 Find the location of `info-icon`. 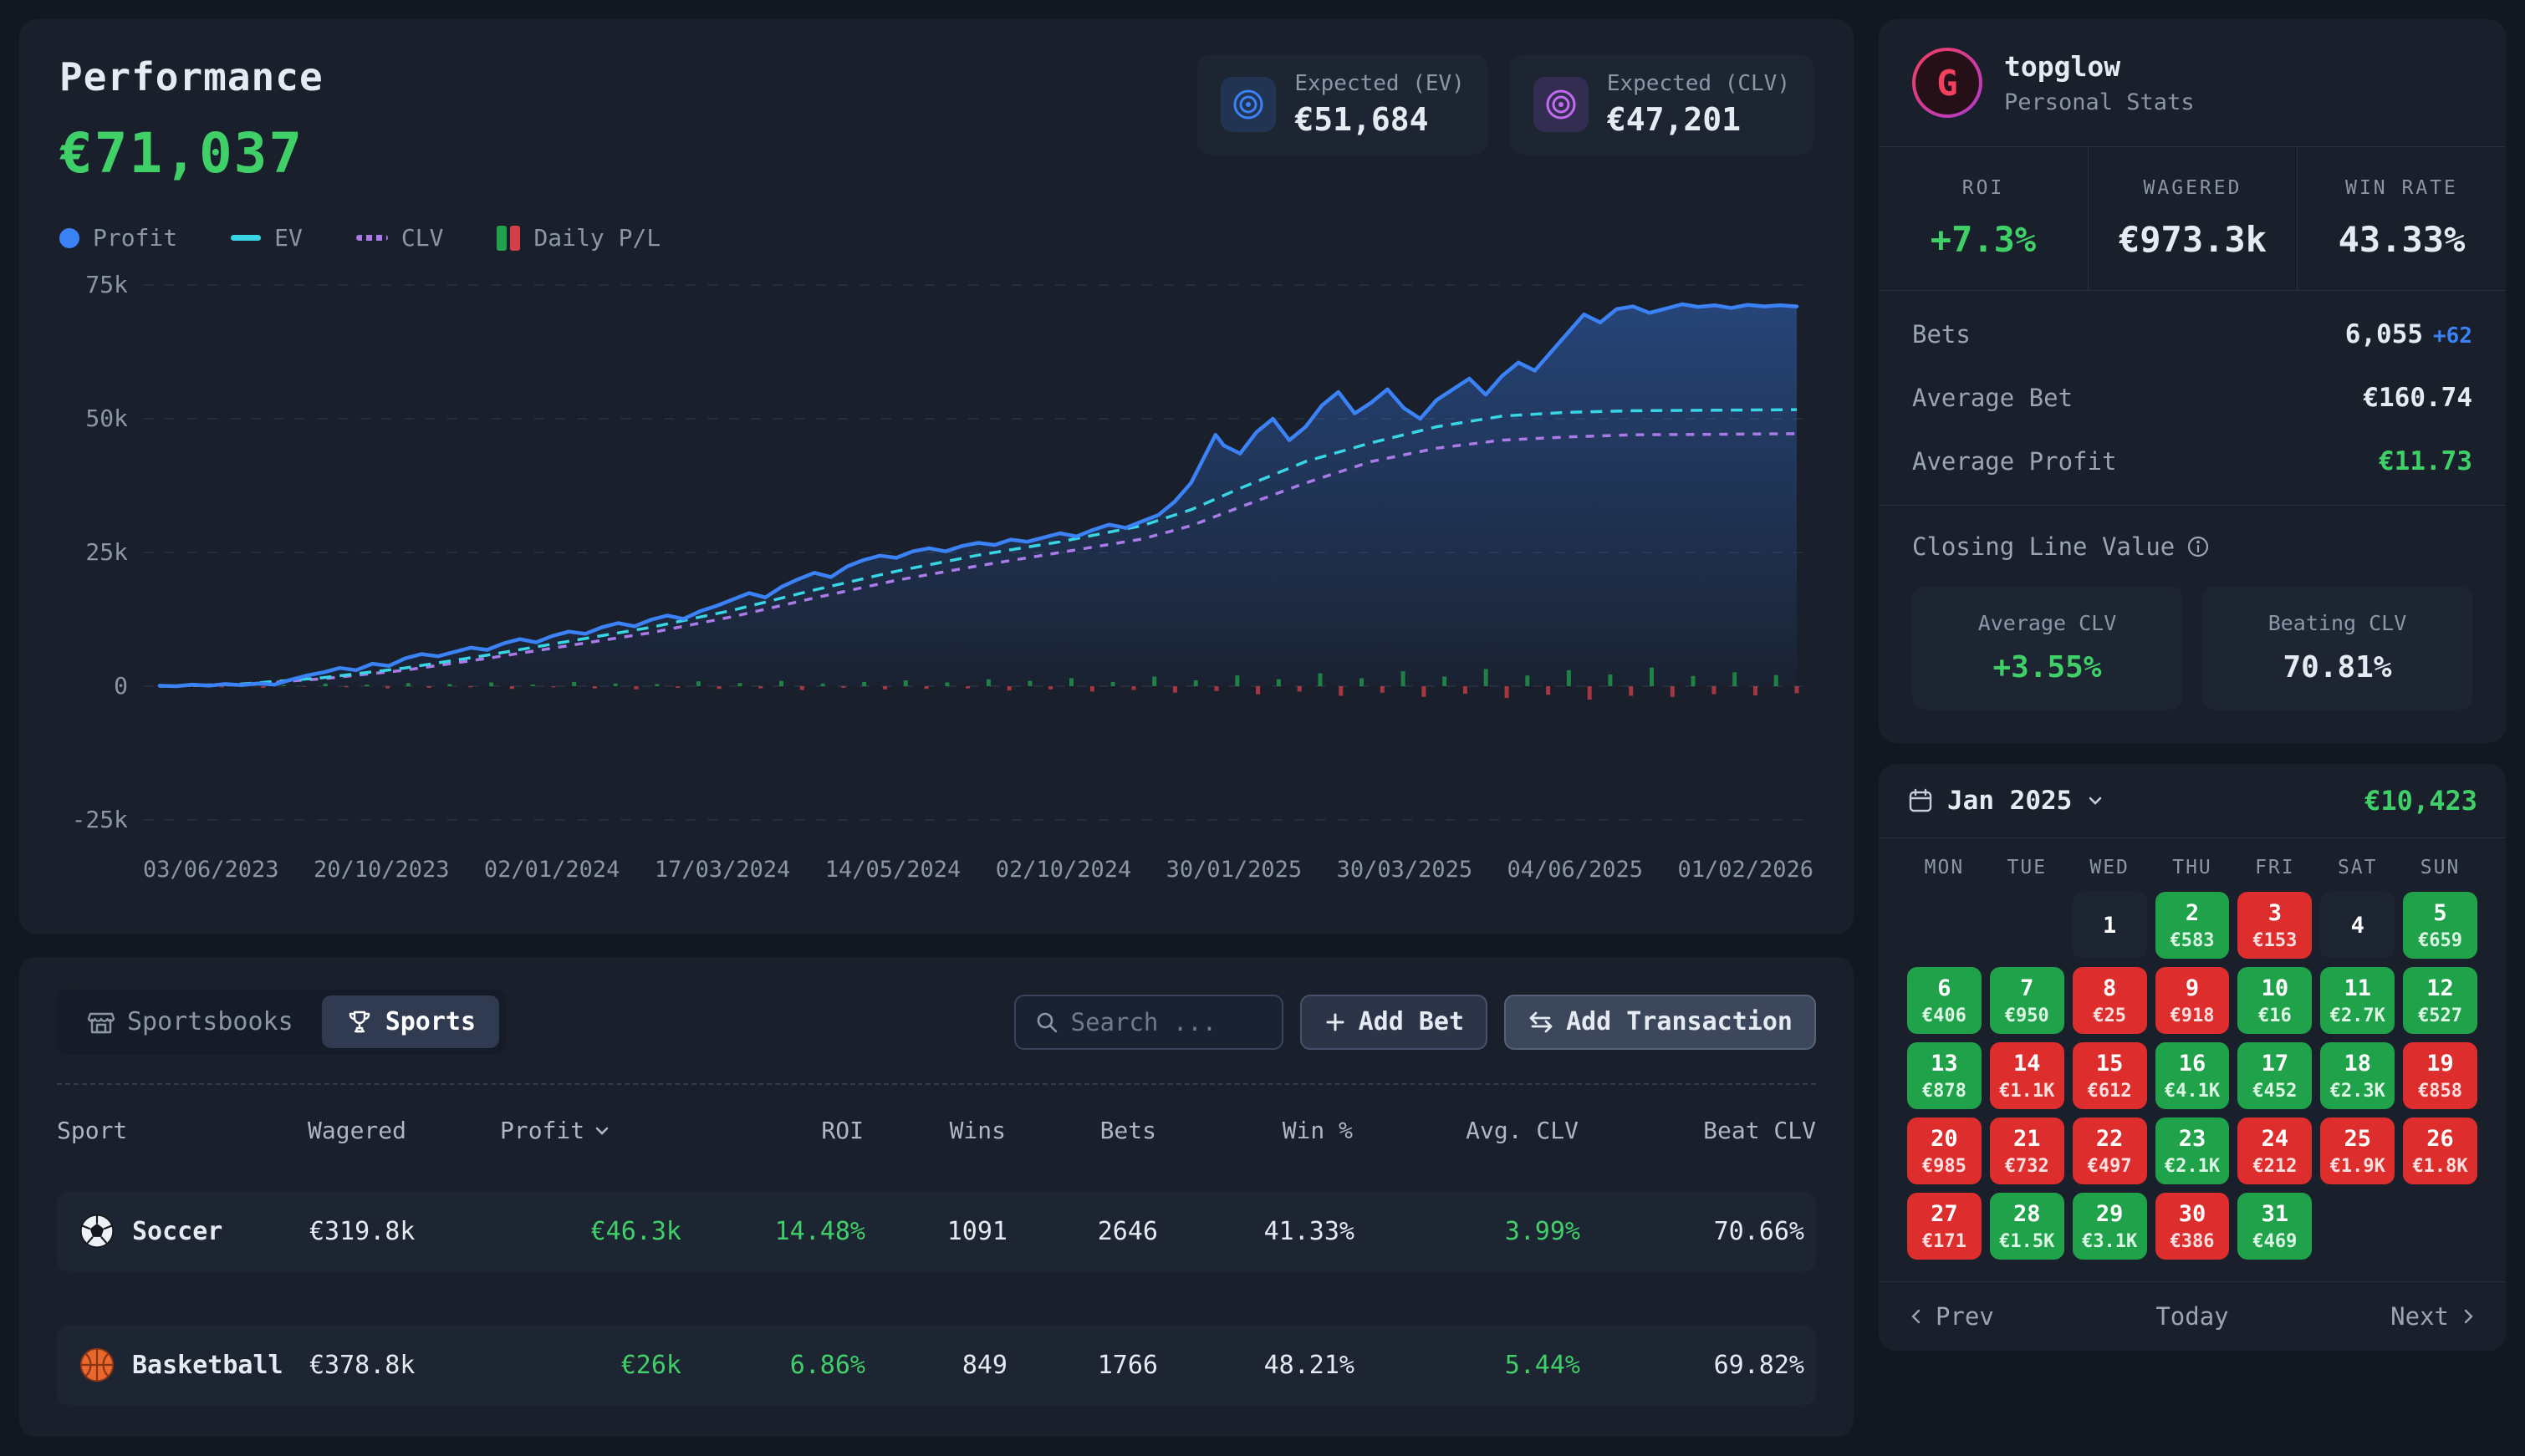

info-icon is located at coordinates (2198, 546).